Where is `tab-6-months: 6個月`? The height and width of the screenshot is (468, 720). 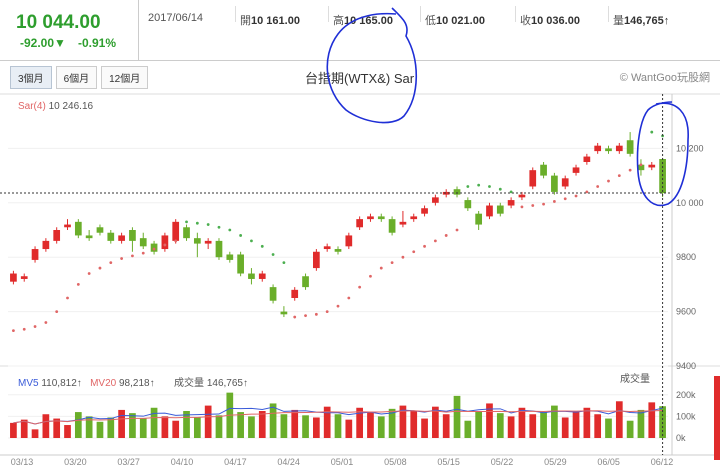 tab-6-months: 6個月 is located at coordinates (76, 77).